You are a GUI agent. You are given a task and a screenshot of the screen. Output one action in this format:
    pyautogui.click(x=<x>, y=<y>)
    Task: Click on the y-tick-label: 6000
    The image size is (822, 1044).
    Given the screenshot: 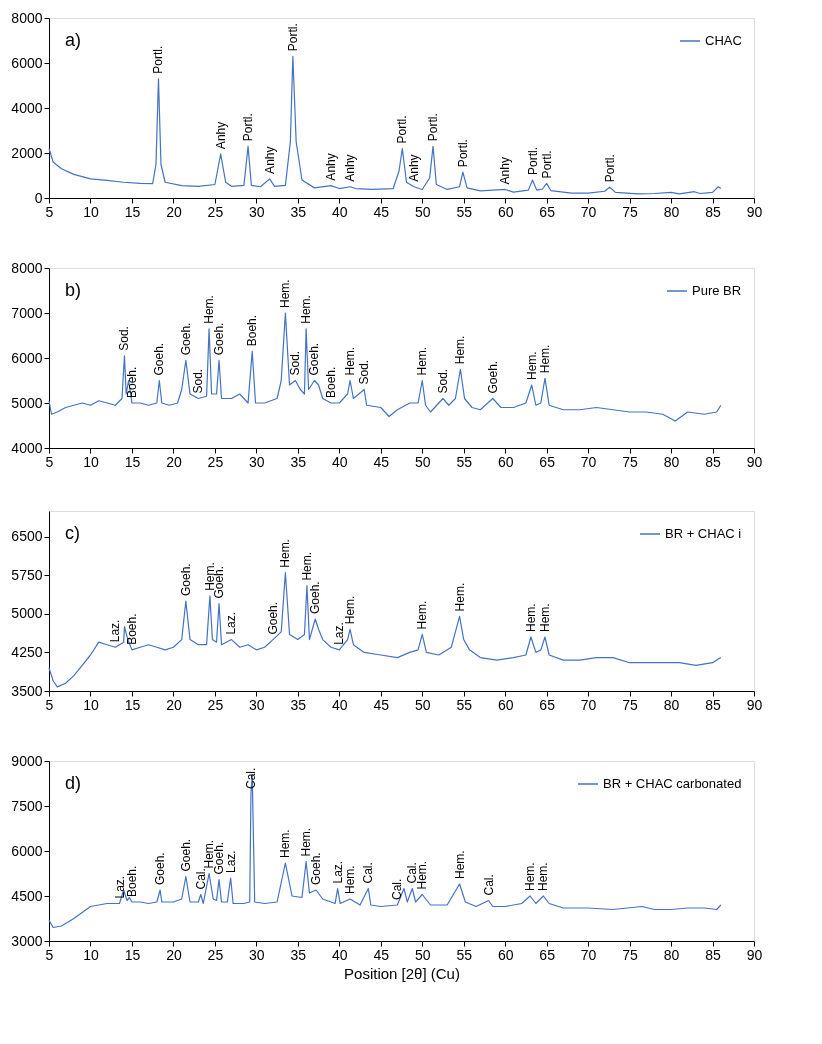 What is the action you would take?
    pyautogui.click(x=27, y=357)
    